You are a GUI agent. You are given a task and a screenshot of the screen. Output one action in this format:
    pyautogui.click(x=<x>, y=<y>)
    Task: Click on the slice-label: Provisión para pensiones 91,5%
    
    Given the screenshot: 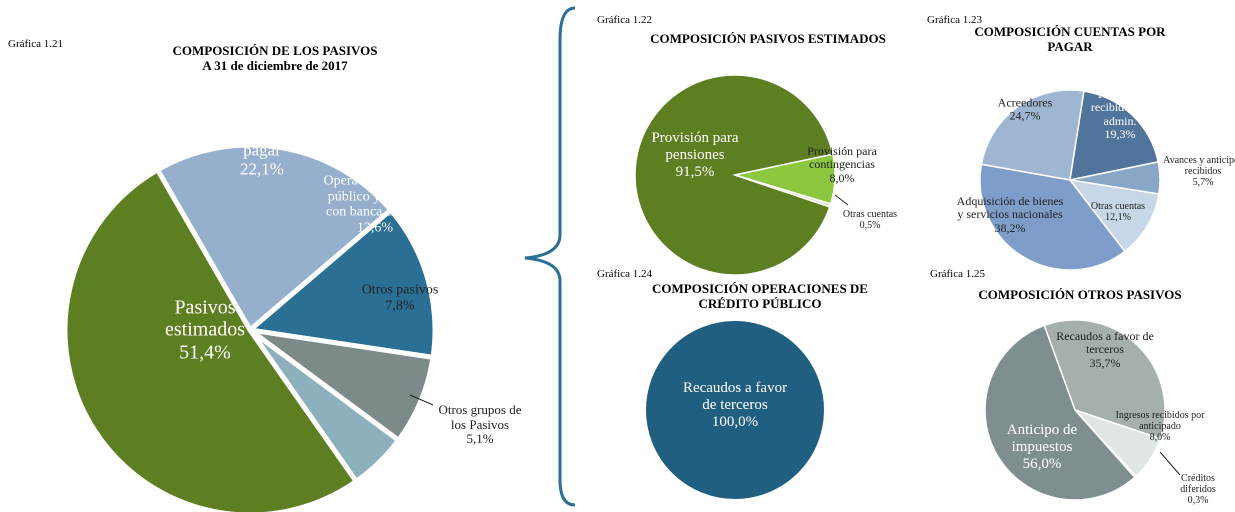 What is the action you would take?
    pyautogui.click(x=695, y=155)
    